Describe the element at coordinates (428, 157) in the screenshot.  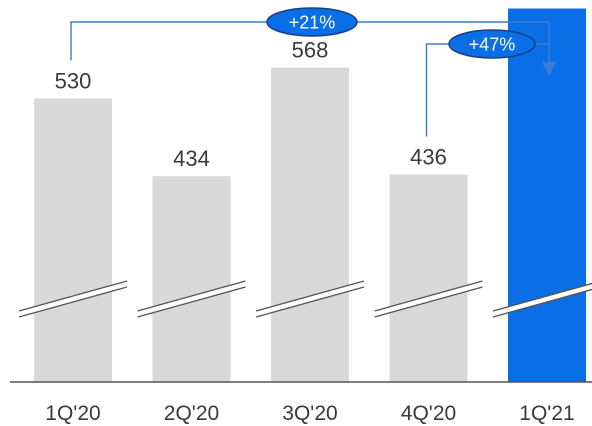
I see `value-label-4q-20: 436` at that location.